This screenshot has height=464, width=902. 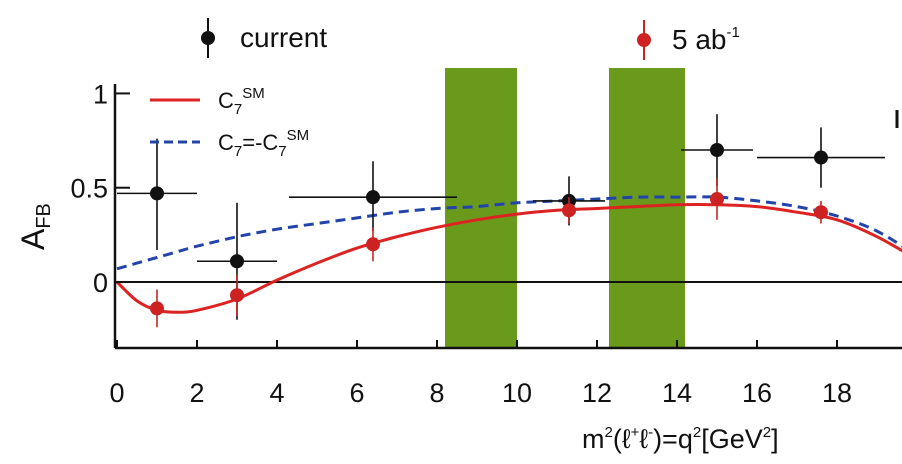 I want to click on legend-label-current: current, so click(x=283, y=37).